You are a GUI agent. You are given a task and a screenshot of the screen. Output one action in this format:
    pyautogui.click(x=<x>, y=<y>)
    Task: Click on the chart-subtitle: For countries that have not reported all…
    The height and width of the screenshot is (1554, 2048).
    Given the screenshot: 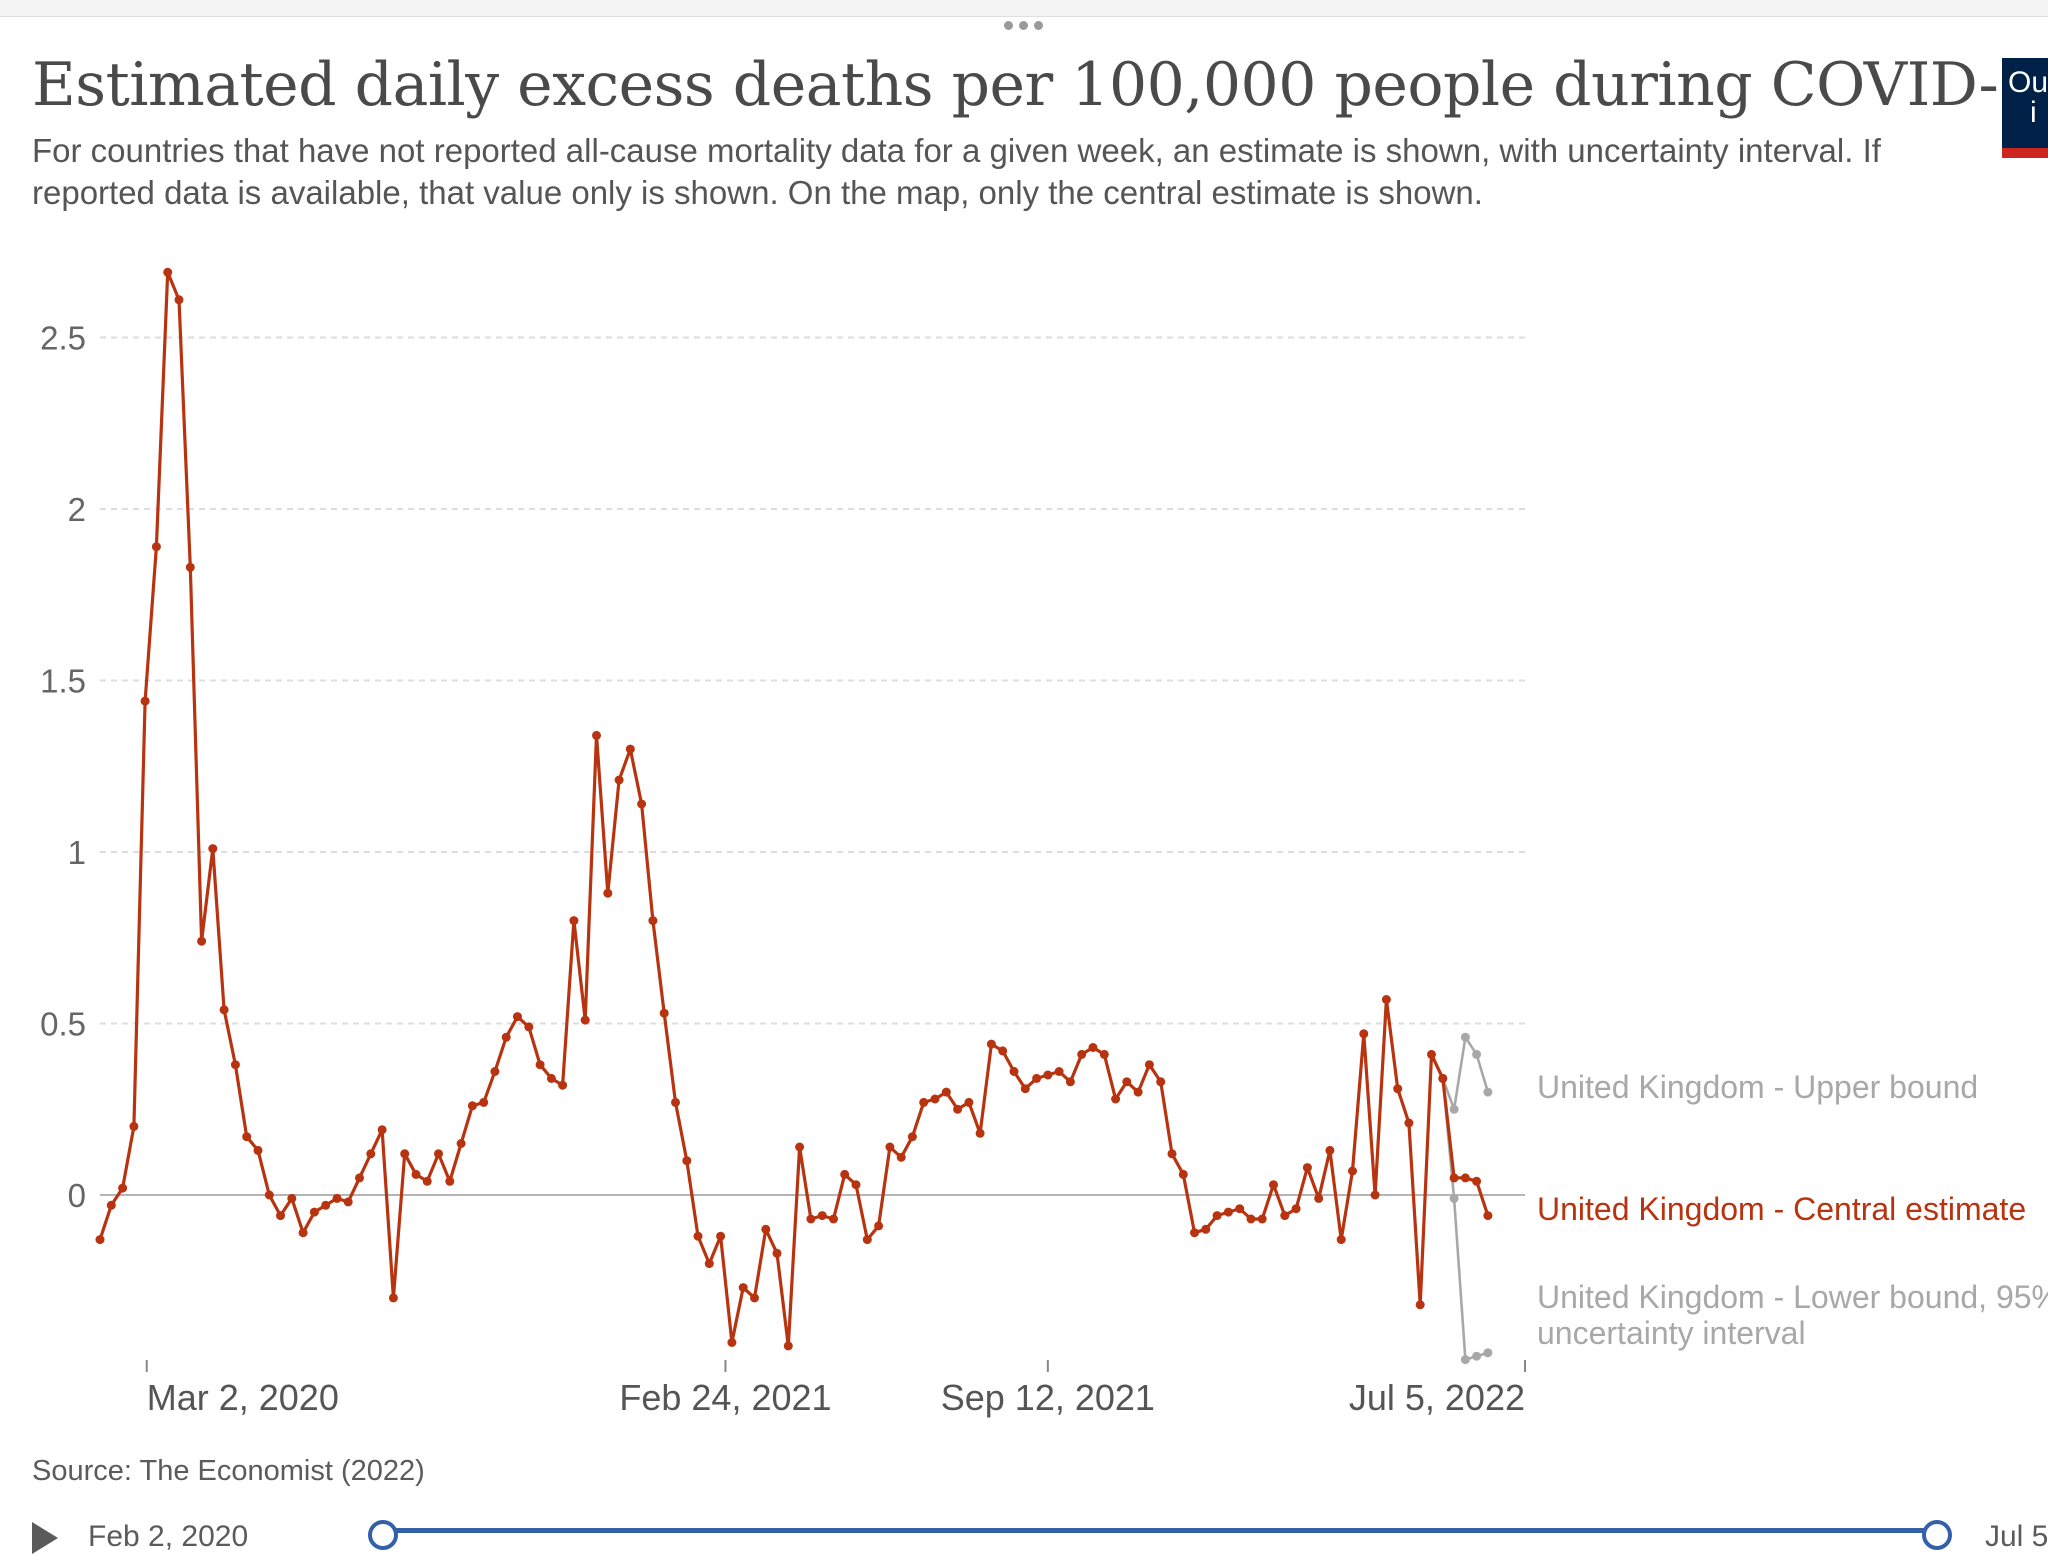 What is the action you would take?
    pyautogui.click(x=956, y=171)
    